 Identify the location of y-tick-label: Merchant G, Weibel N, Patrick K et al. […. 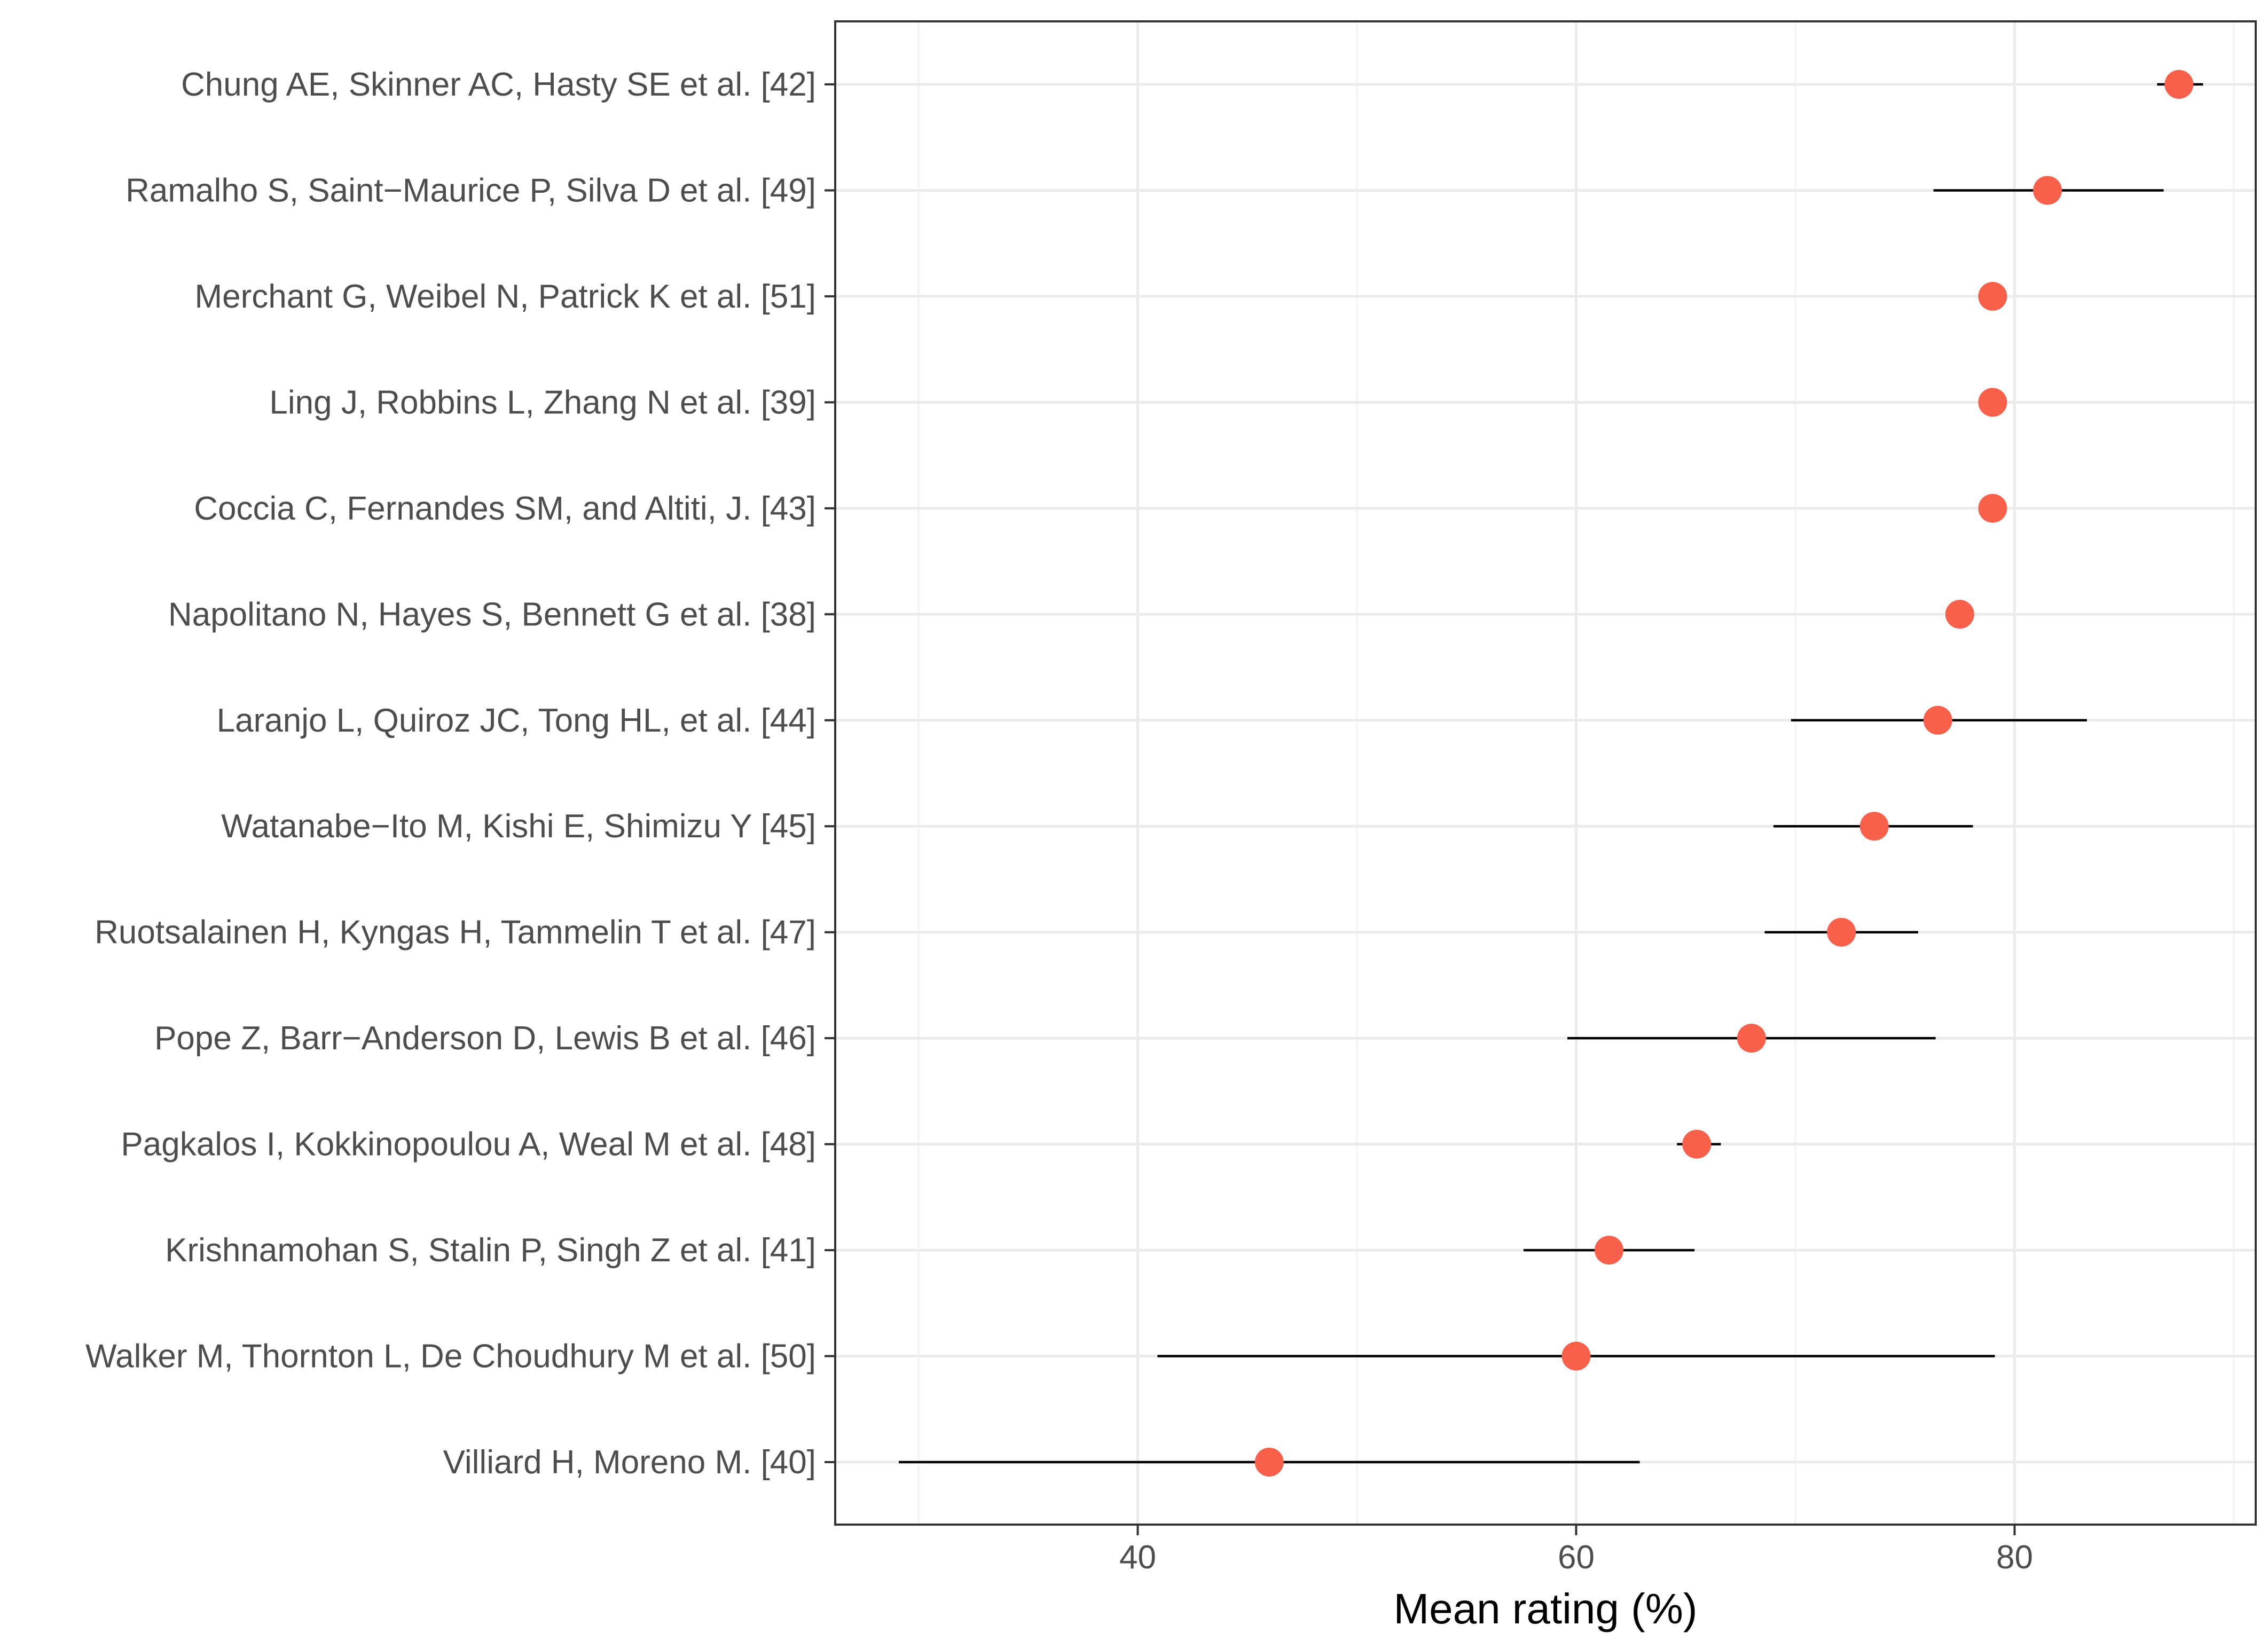
(505, 296).